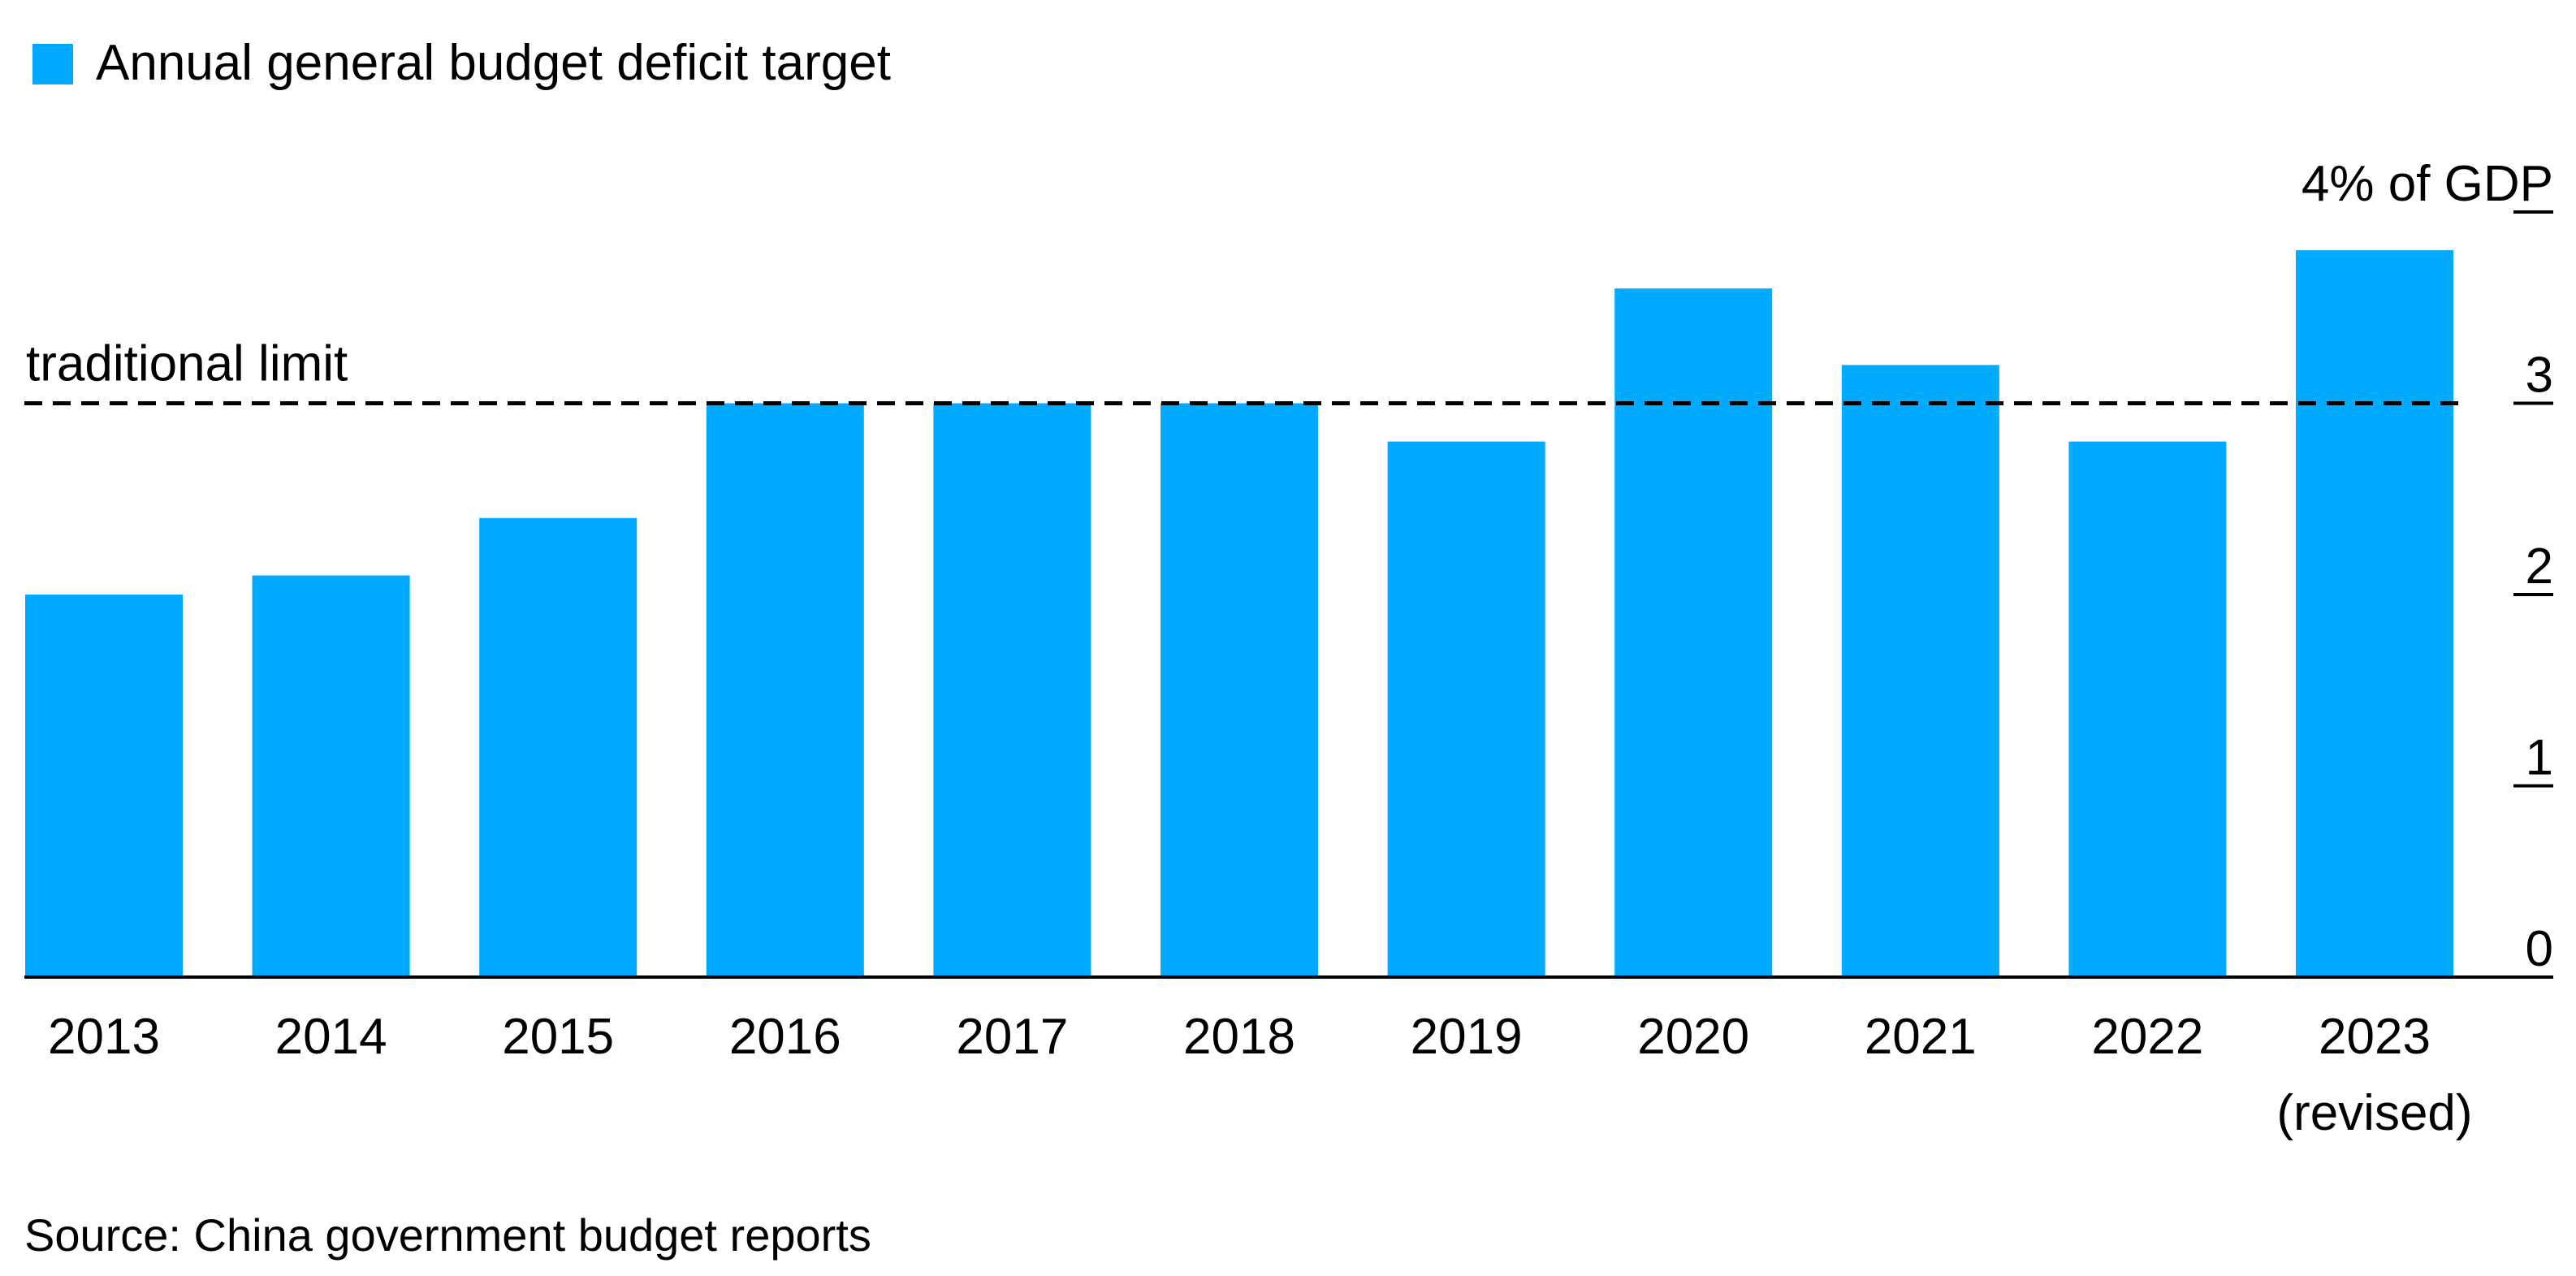  I want to click on bar-2018, so click(1239, 690).